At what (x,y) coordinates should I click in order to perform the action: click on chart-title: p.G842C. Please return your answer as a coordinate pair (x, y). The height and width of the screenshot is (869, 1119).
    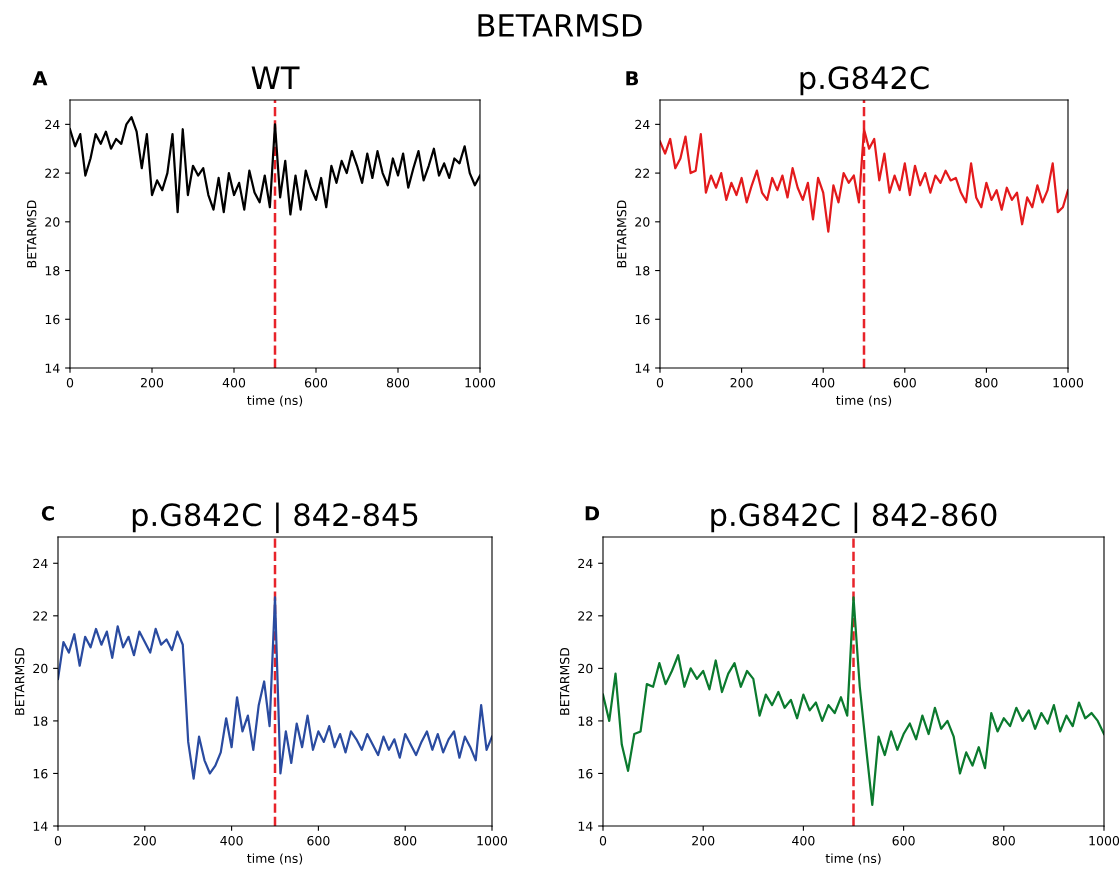
    Looking at the image, I should click on (864, 81).